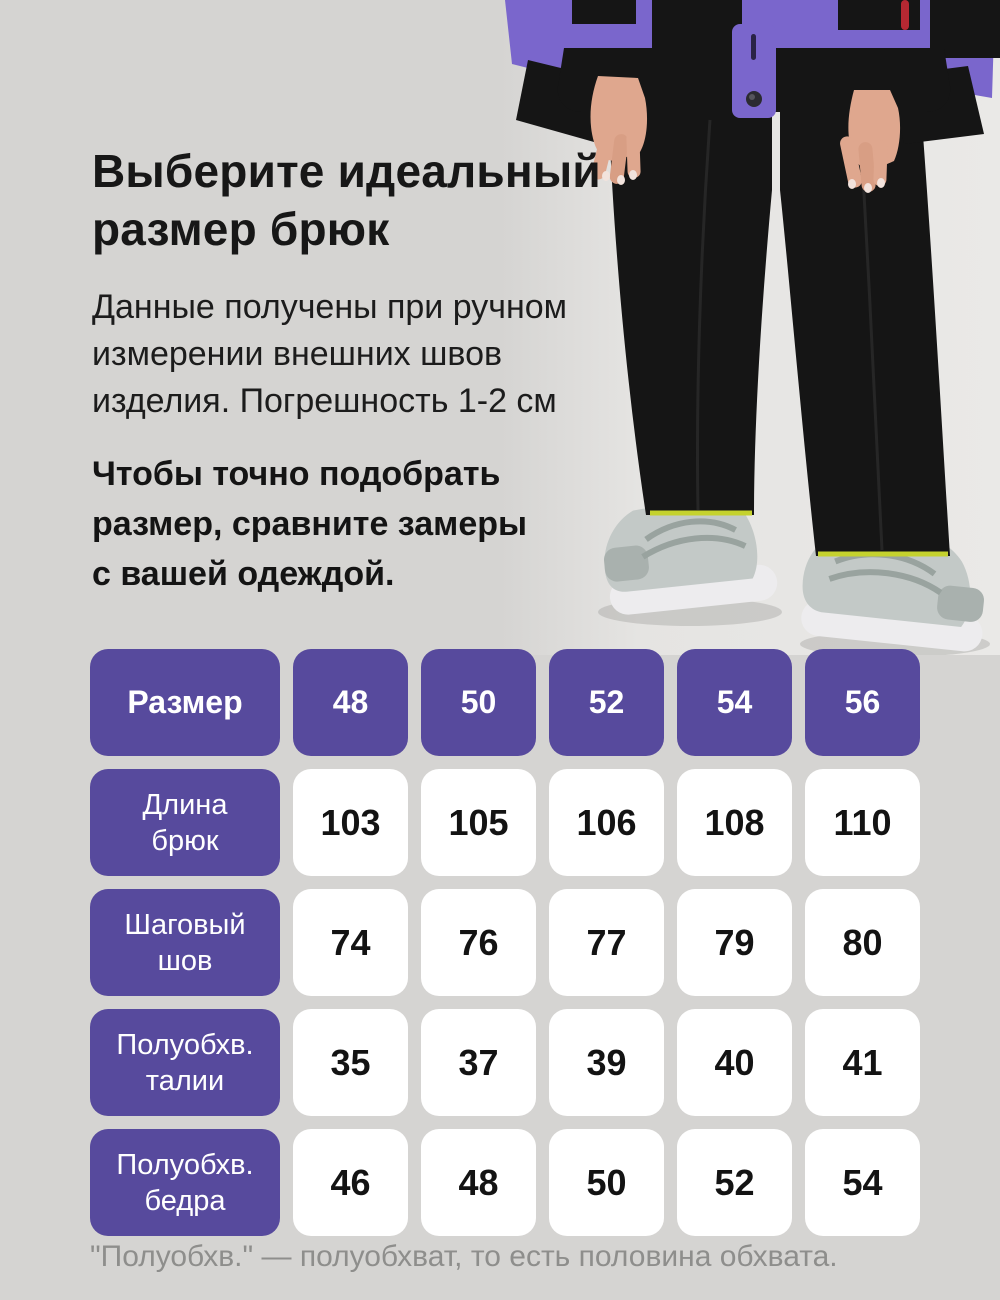 Image resolution: width=1000 pixels, height=1300 pixels. Describe the element at coordinates (734, 702) in the screenshot. I see `size-54-cell: 54` at that location.